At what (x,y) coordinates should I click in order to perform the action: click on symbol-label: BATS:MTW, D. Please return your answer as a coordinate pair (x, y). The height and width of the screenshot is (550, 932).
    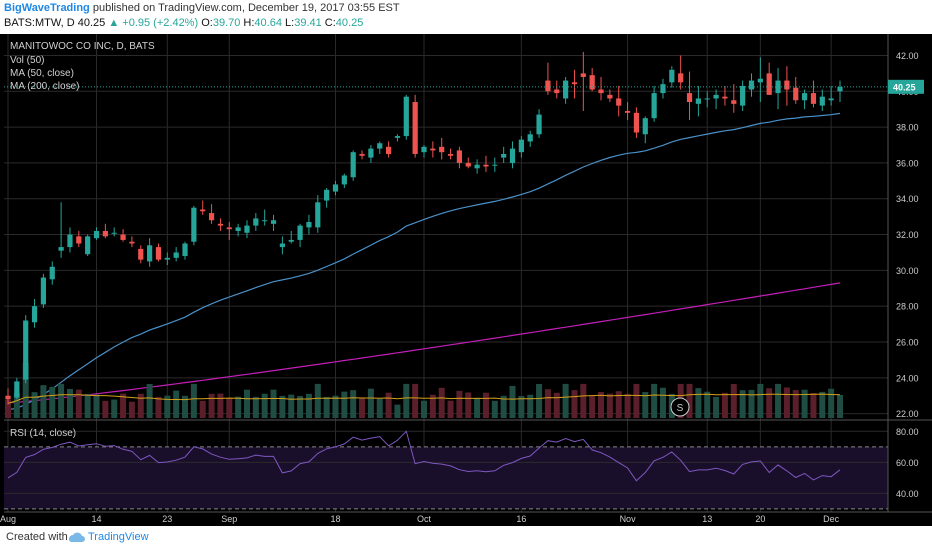
    Looking at the image, I should click on (39, 23).